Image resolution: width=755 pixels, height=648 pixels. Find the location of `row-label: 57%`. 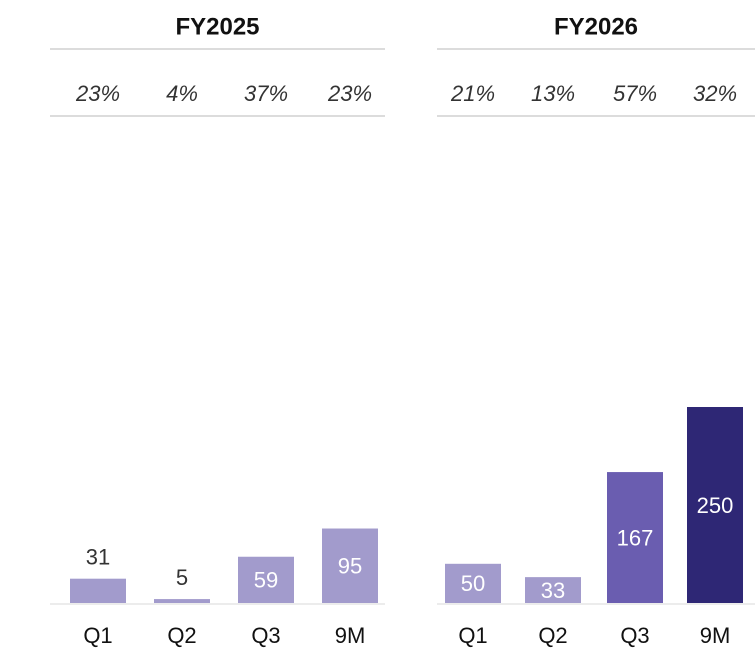

row-label: 57% is located at coordinates (635, 93).